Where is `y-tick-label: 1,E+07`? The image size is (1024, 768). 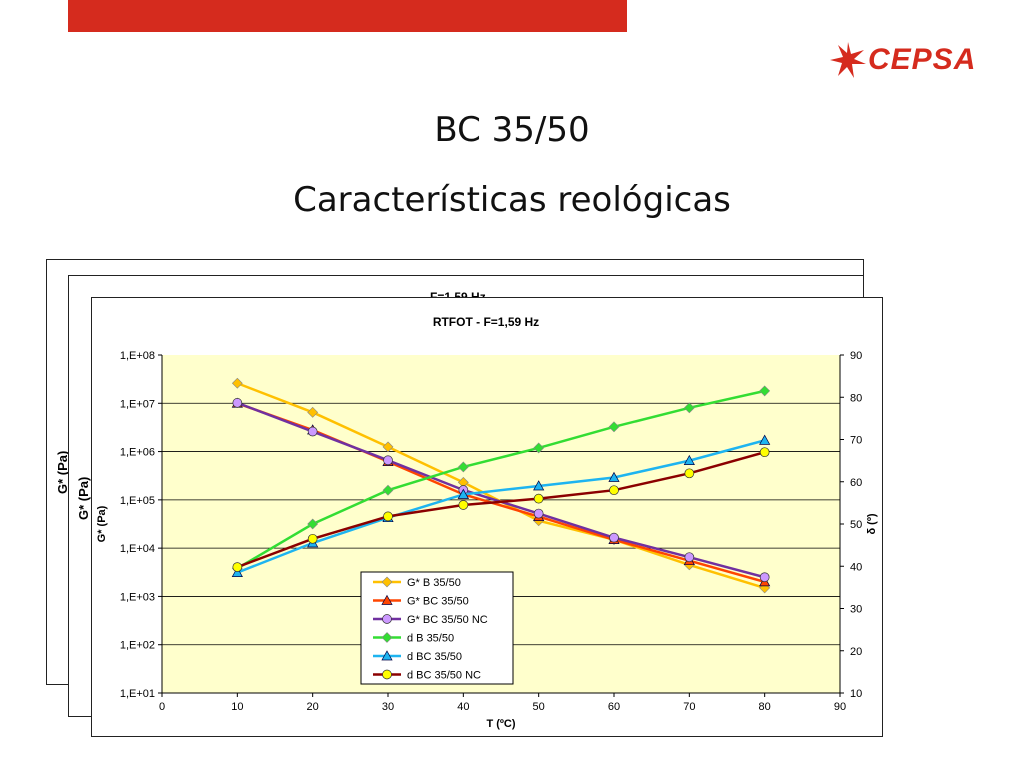
y-tick-label: 1,E+07 is located at coordinates (137, 404).